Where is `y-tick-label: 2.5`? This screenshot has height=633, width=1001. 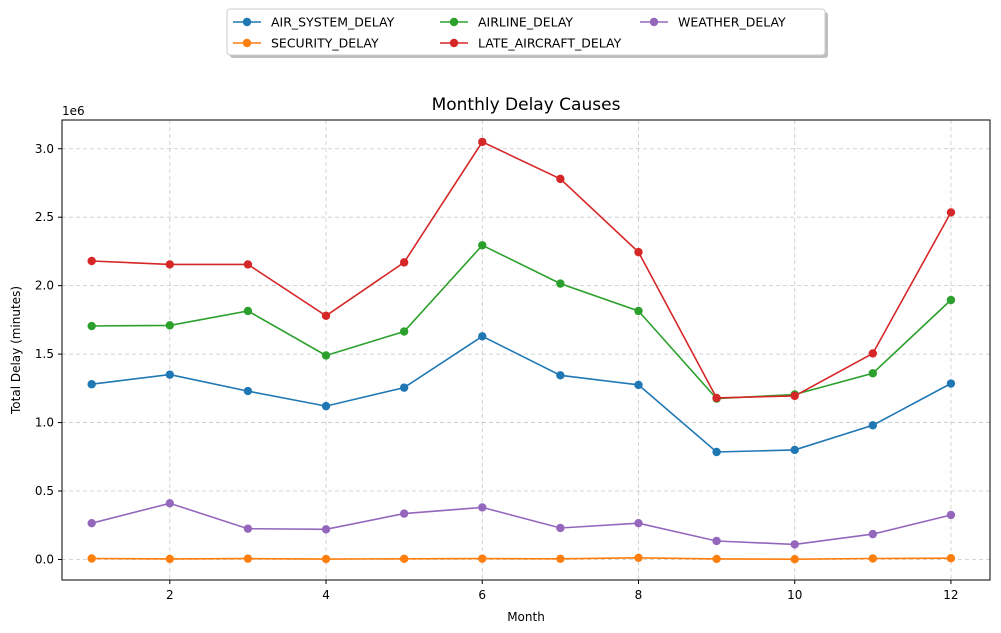
y-tick-label: 2.5 is located at coordinates (44, 217).